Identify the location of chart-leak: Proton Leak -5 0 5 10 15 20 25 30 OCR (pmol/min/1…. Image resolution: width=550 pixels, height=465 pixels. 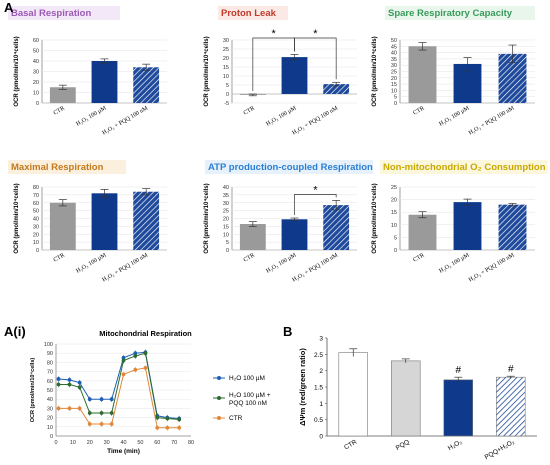
(280, 71).